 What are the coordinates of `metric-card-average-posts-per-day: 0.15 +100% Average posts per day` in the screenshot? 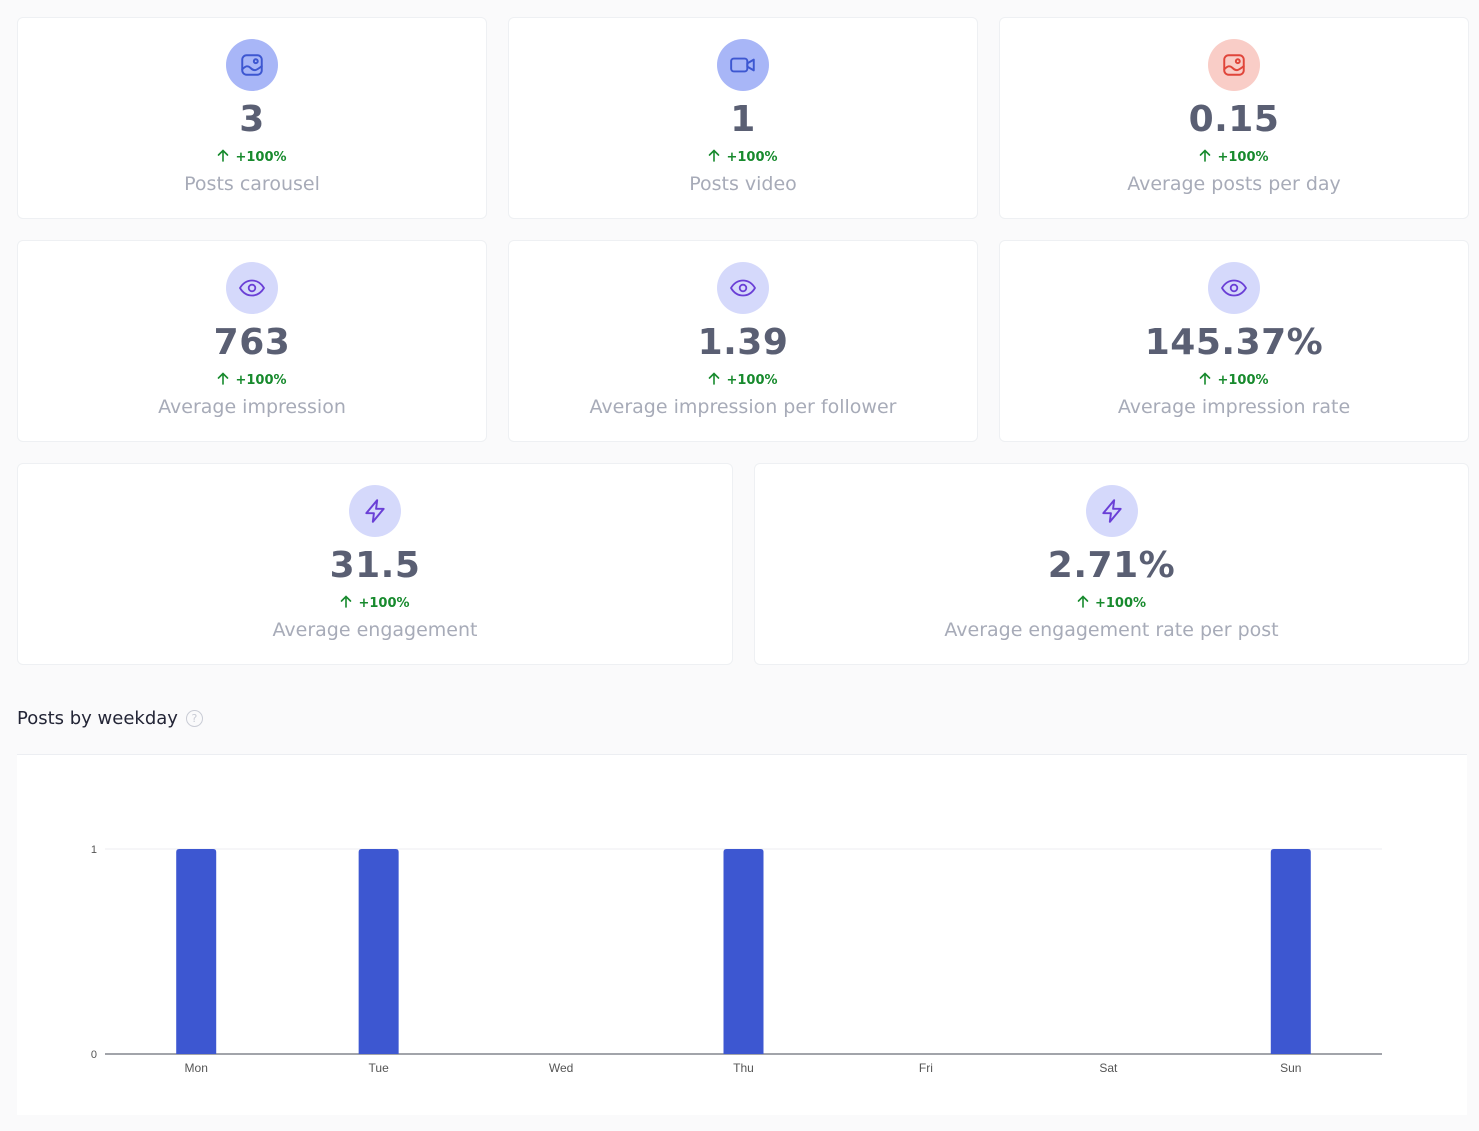 It's located at (1234, 118).